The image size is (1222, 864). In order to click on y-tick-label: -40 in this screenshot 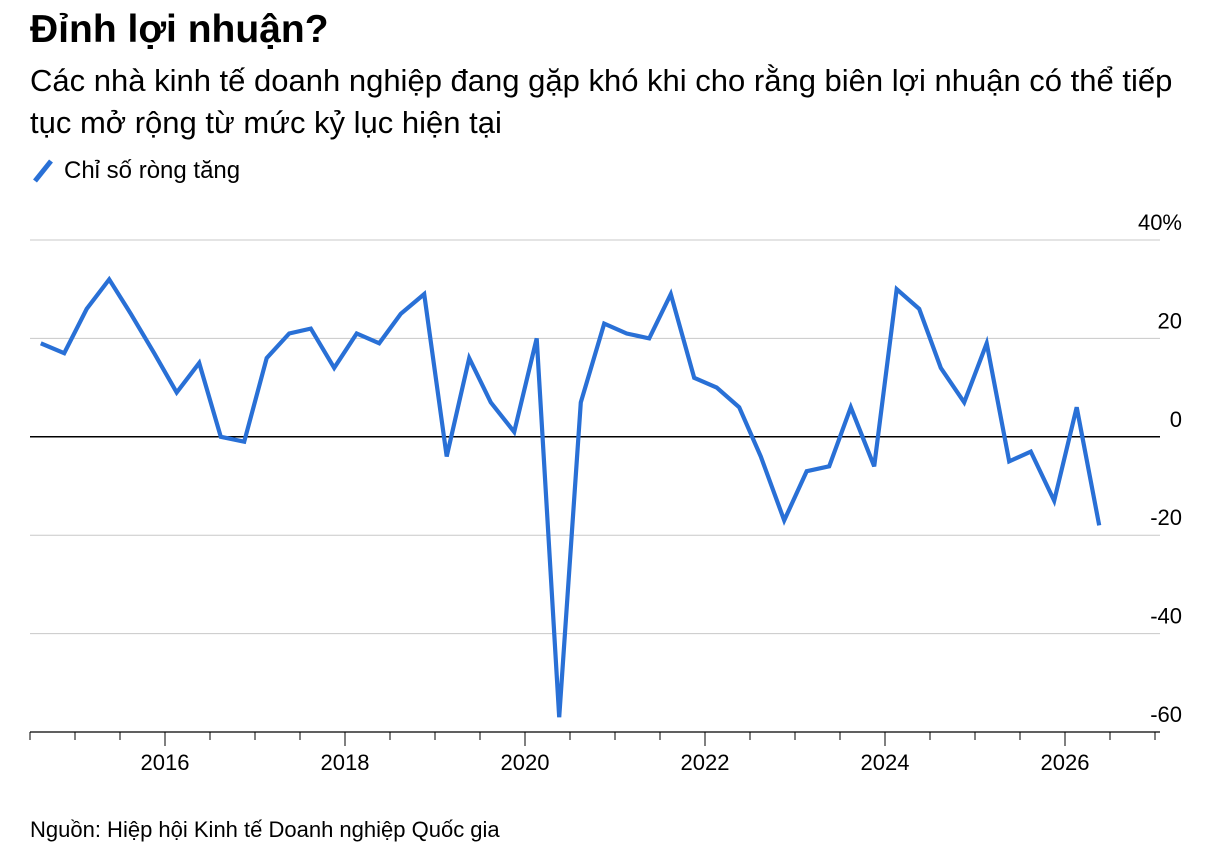, I will do `click(1166, 616)`.